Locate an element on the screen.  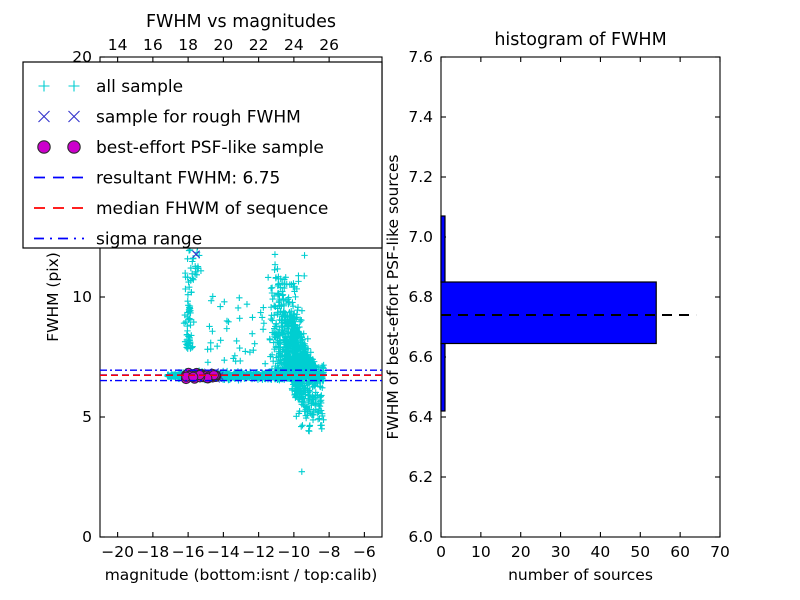
left-data-layer is located at coordinates (241, 359).